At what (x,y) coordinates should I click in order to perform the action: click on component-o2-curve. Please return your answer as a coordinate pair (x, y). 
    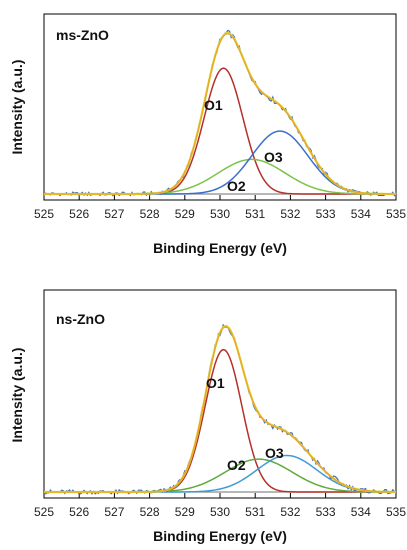
    Looking at the image, I should click on (220, 475).